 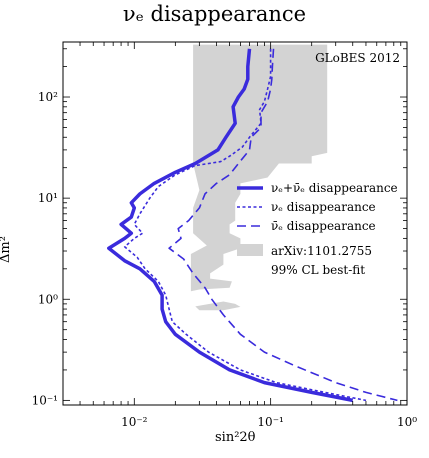 I want to click on legend-label-2: ν̄ₑ disappearance, so click(x=323, y=226).